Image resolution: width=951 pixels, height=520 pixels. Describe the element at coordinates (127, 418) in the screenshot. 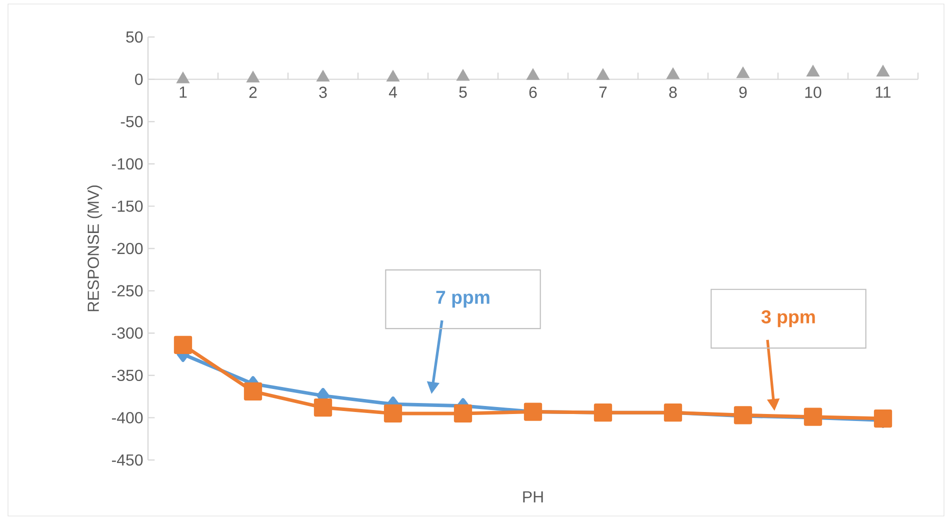

I see `y-tick-label: -400` at that location.